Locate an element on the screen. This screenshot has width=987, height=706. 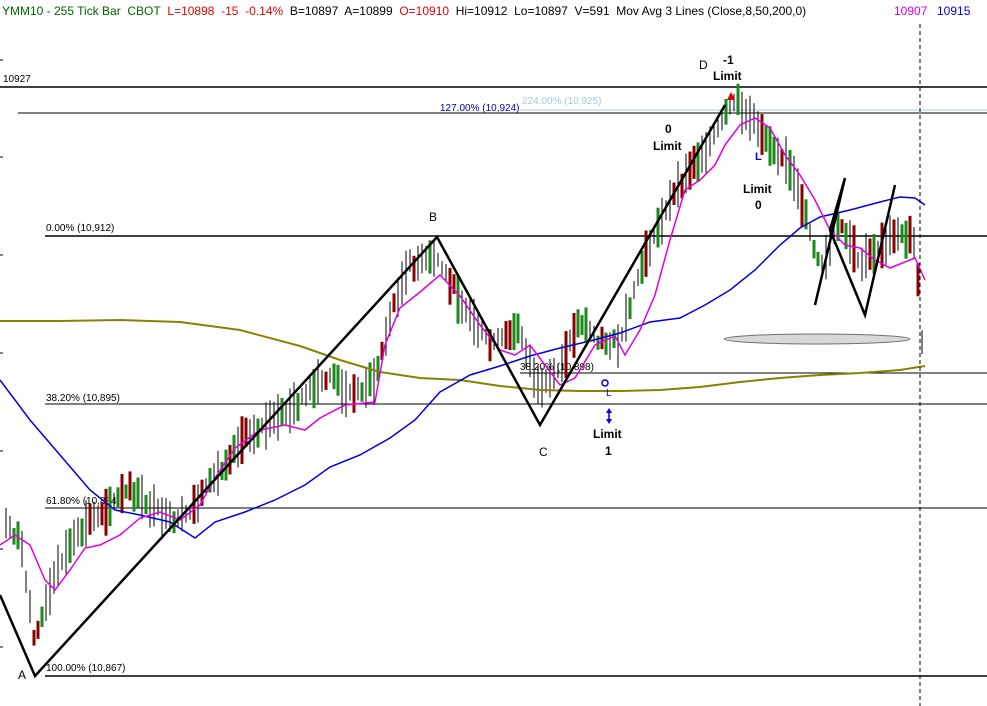
volume-value: V=591 is located at coordinates (592, 11).